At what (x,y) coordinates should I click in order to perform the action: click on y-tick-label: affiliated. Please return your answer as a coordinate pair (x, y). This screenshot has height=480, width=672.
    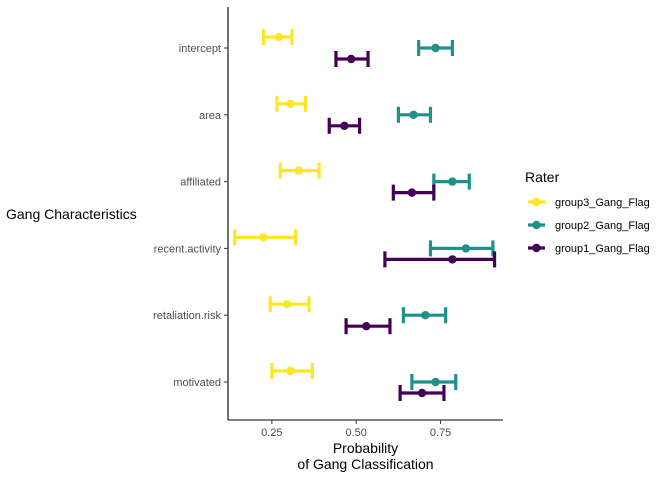
    Looking at the image, I should click on (200, 183).